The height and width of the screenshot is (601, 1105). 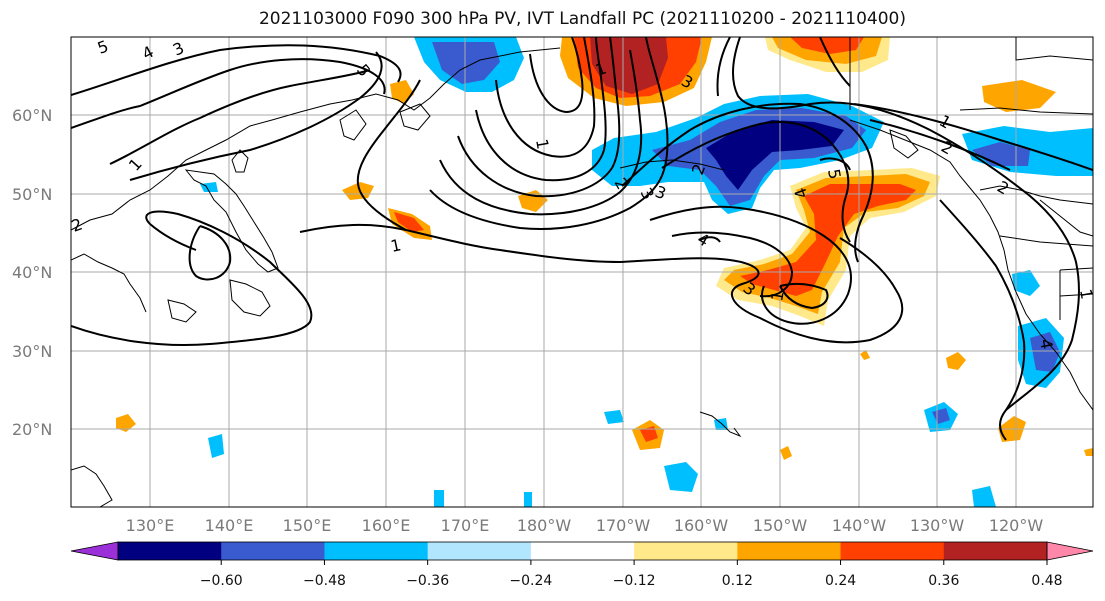 I want to click on lon-label: 130°E, so click(x=150, y=525).